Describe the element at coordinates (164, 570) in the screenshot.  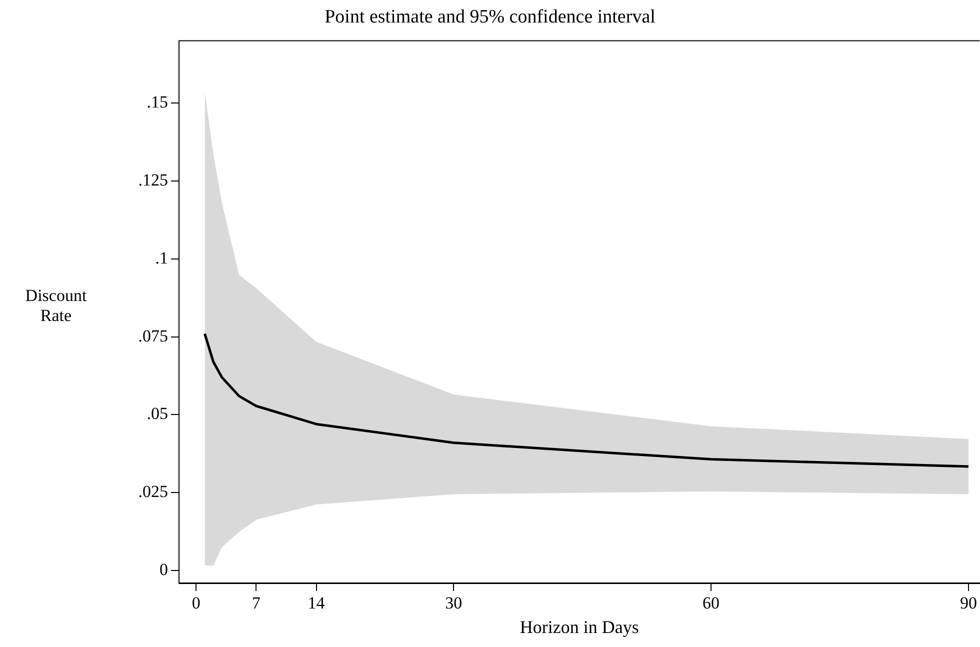
I see `y-tick-label: 0` at that location.